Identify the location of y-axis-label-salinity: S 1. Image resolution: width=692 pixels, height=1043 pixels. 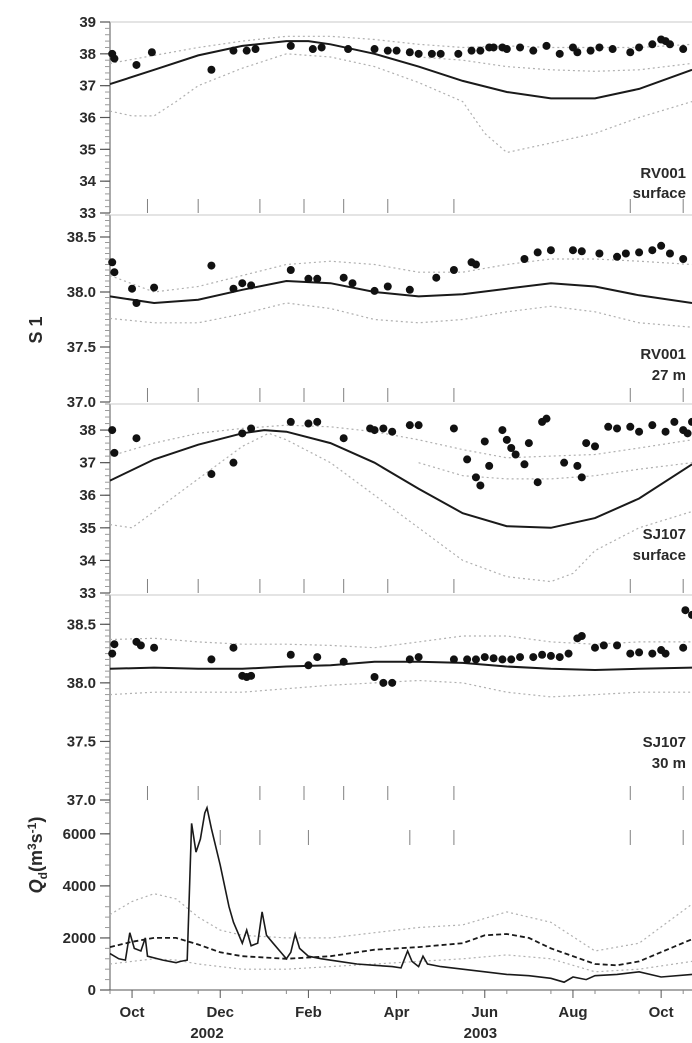
(36, 329).